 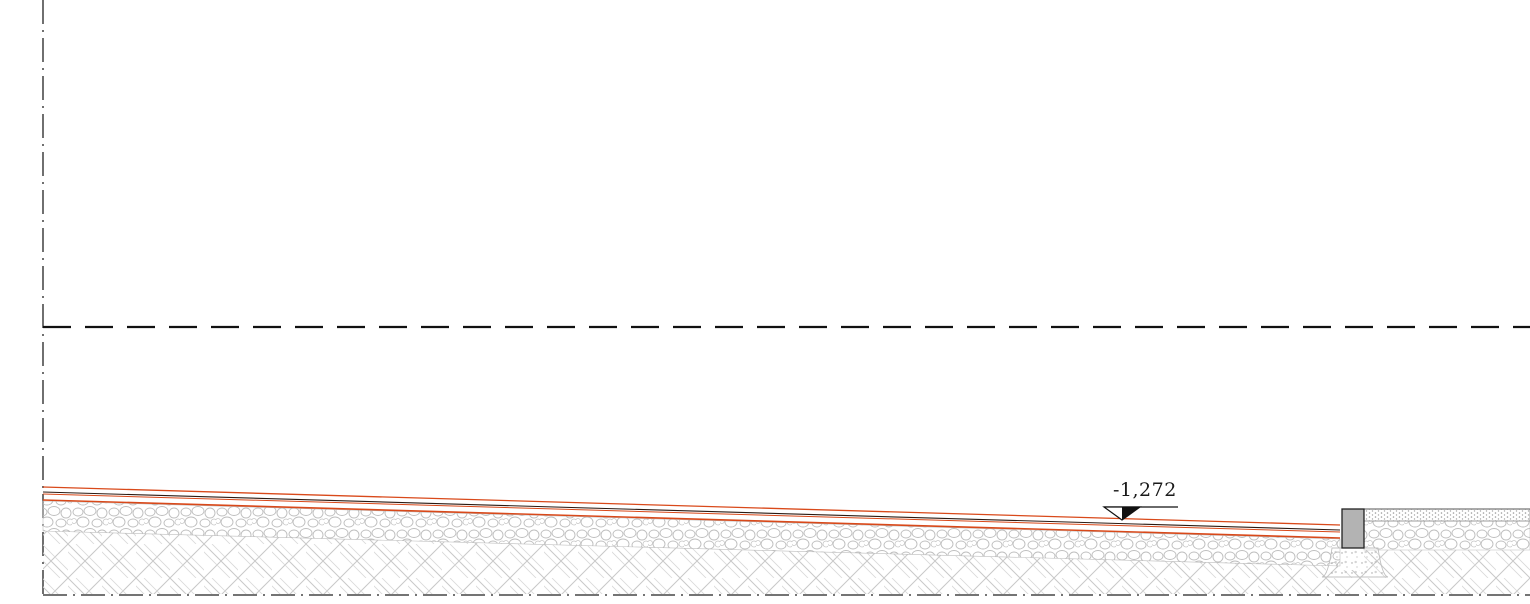 I want to click on soil-layer, so click(x=786, y=562).